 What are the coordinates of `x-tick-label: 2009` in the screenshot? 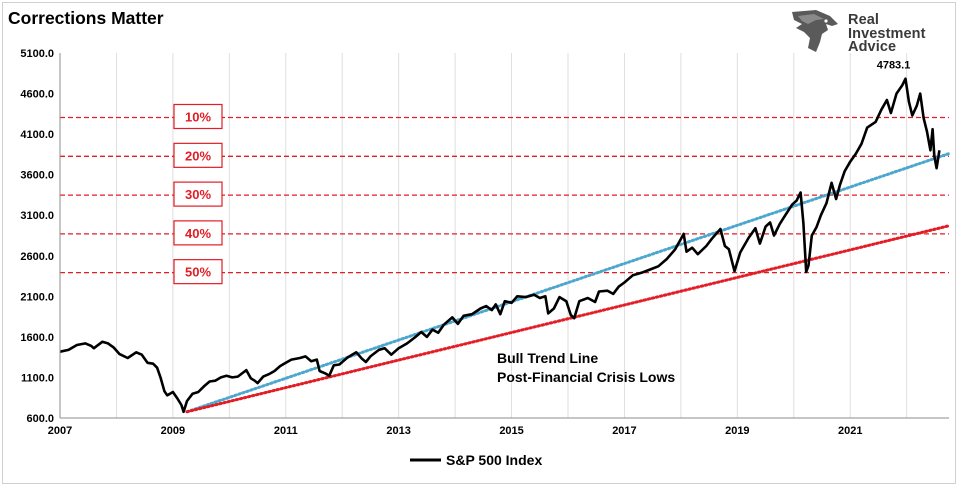 It's located at (173, 431).